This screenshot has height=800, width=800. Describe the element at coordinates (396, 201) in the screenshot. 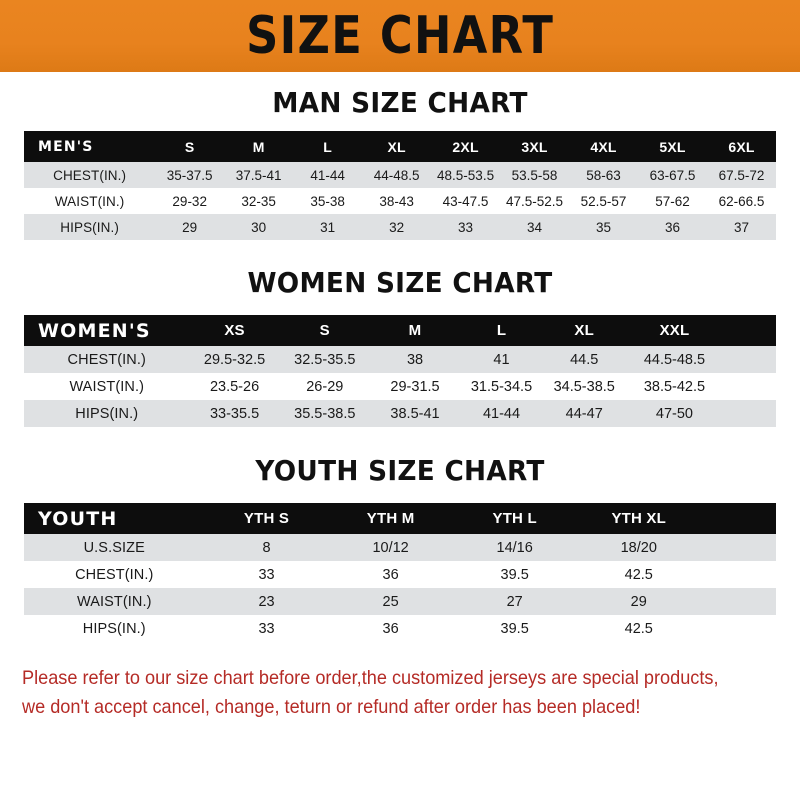

I see `table-cell: 38-43` at that location.